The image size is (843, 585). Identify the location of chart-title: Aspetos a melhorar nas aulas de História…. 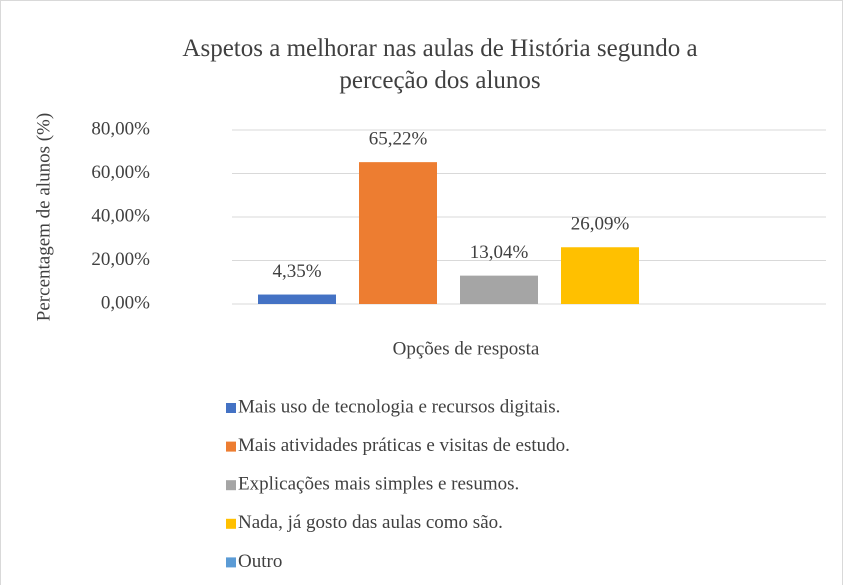
(440, 64).